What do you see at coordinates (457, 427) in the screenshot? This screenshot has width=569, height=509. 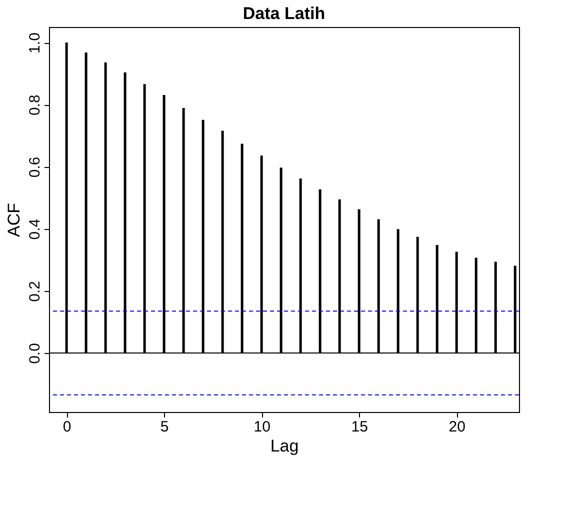 I see `x-tick-label: 20` at bounding box center [457, 427].